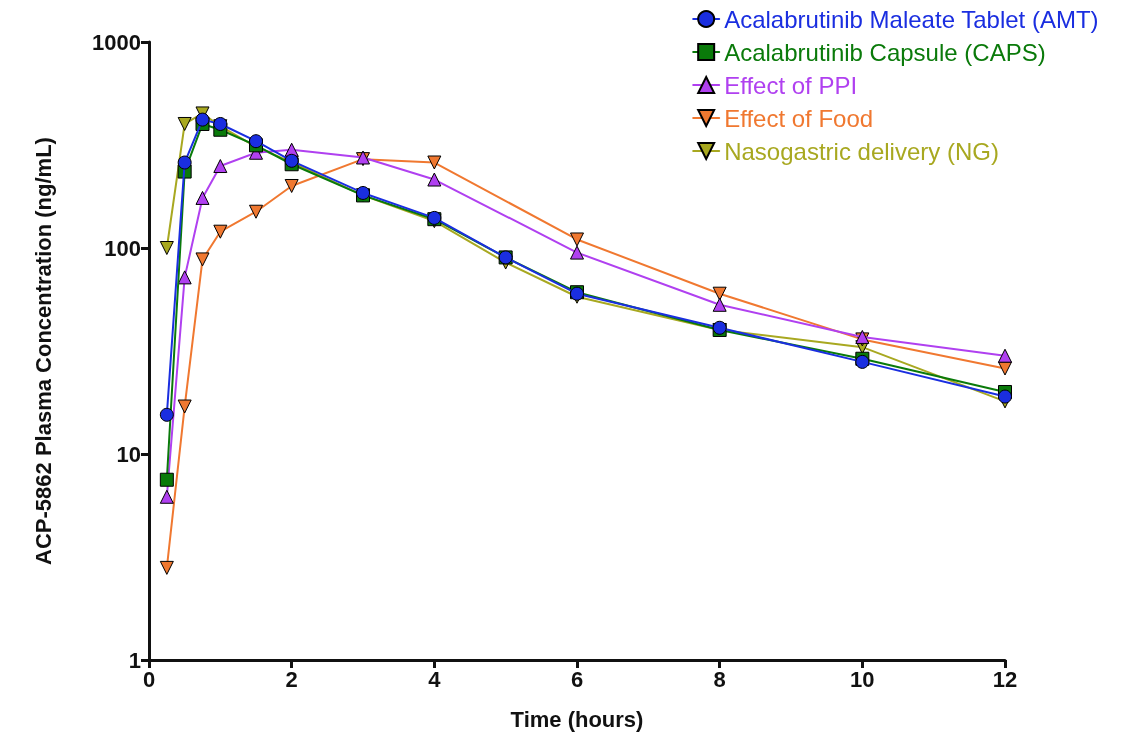  I want to click on y-tick-label: 10, so click(128, 454).